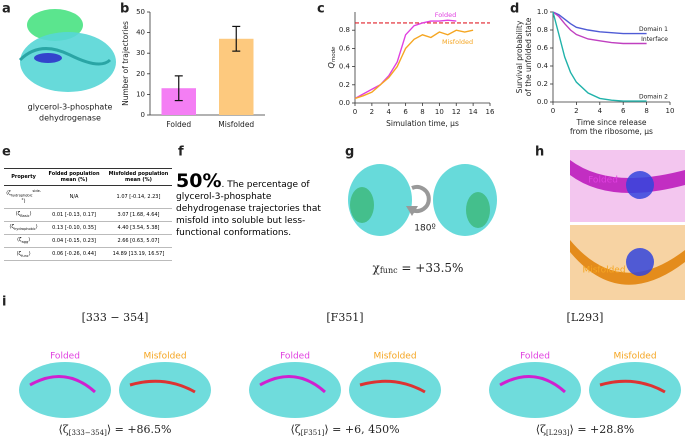 This screenshot has height=438, width=685. Describe the element at coordinates (6, 152) in the screenshot. I see `panel-letter: e` at that location.